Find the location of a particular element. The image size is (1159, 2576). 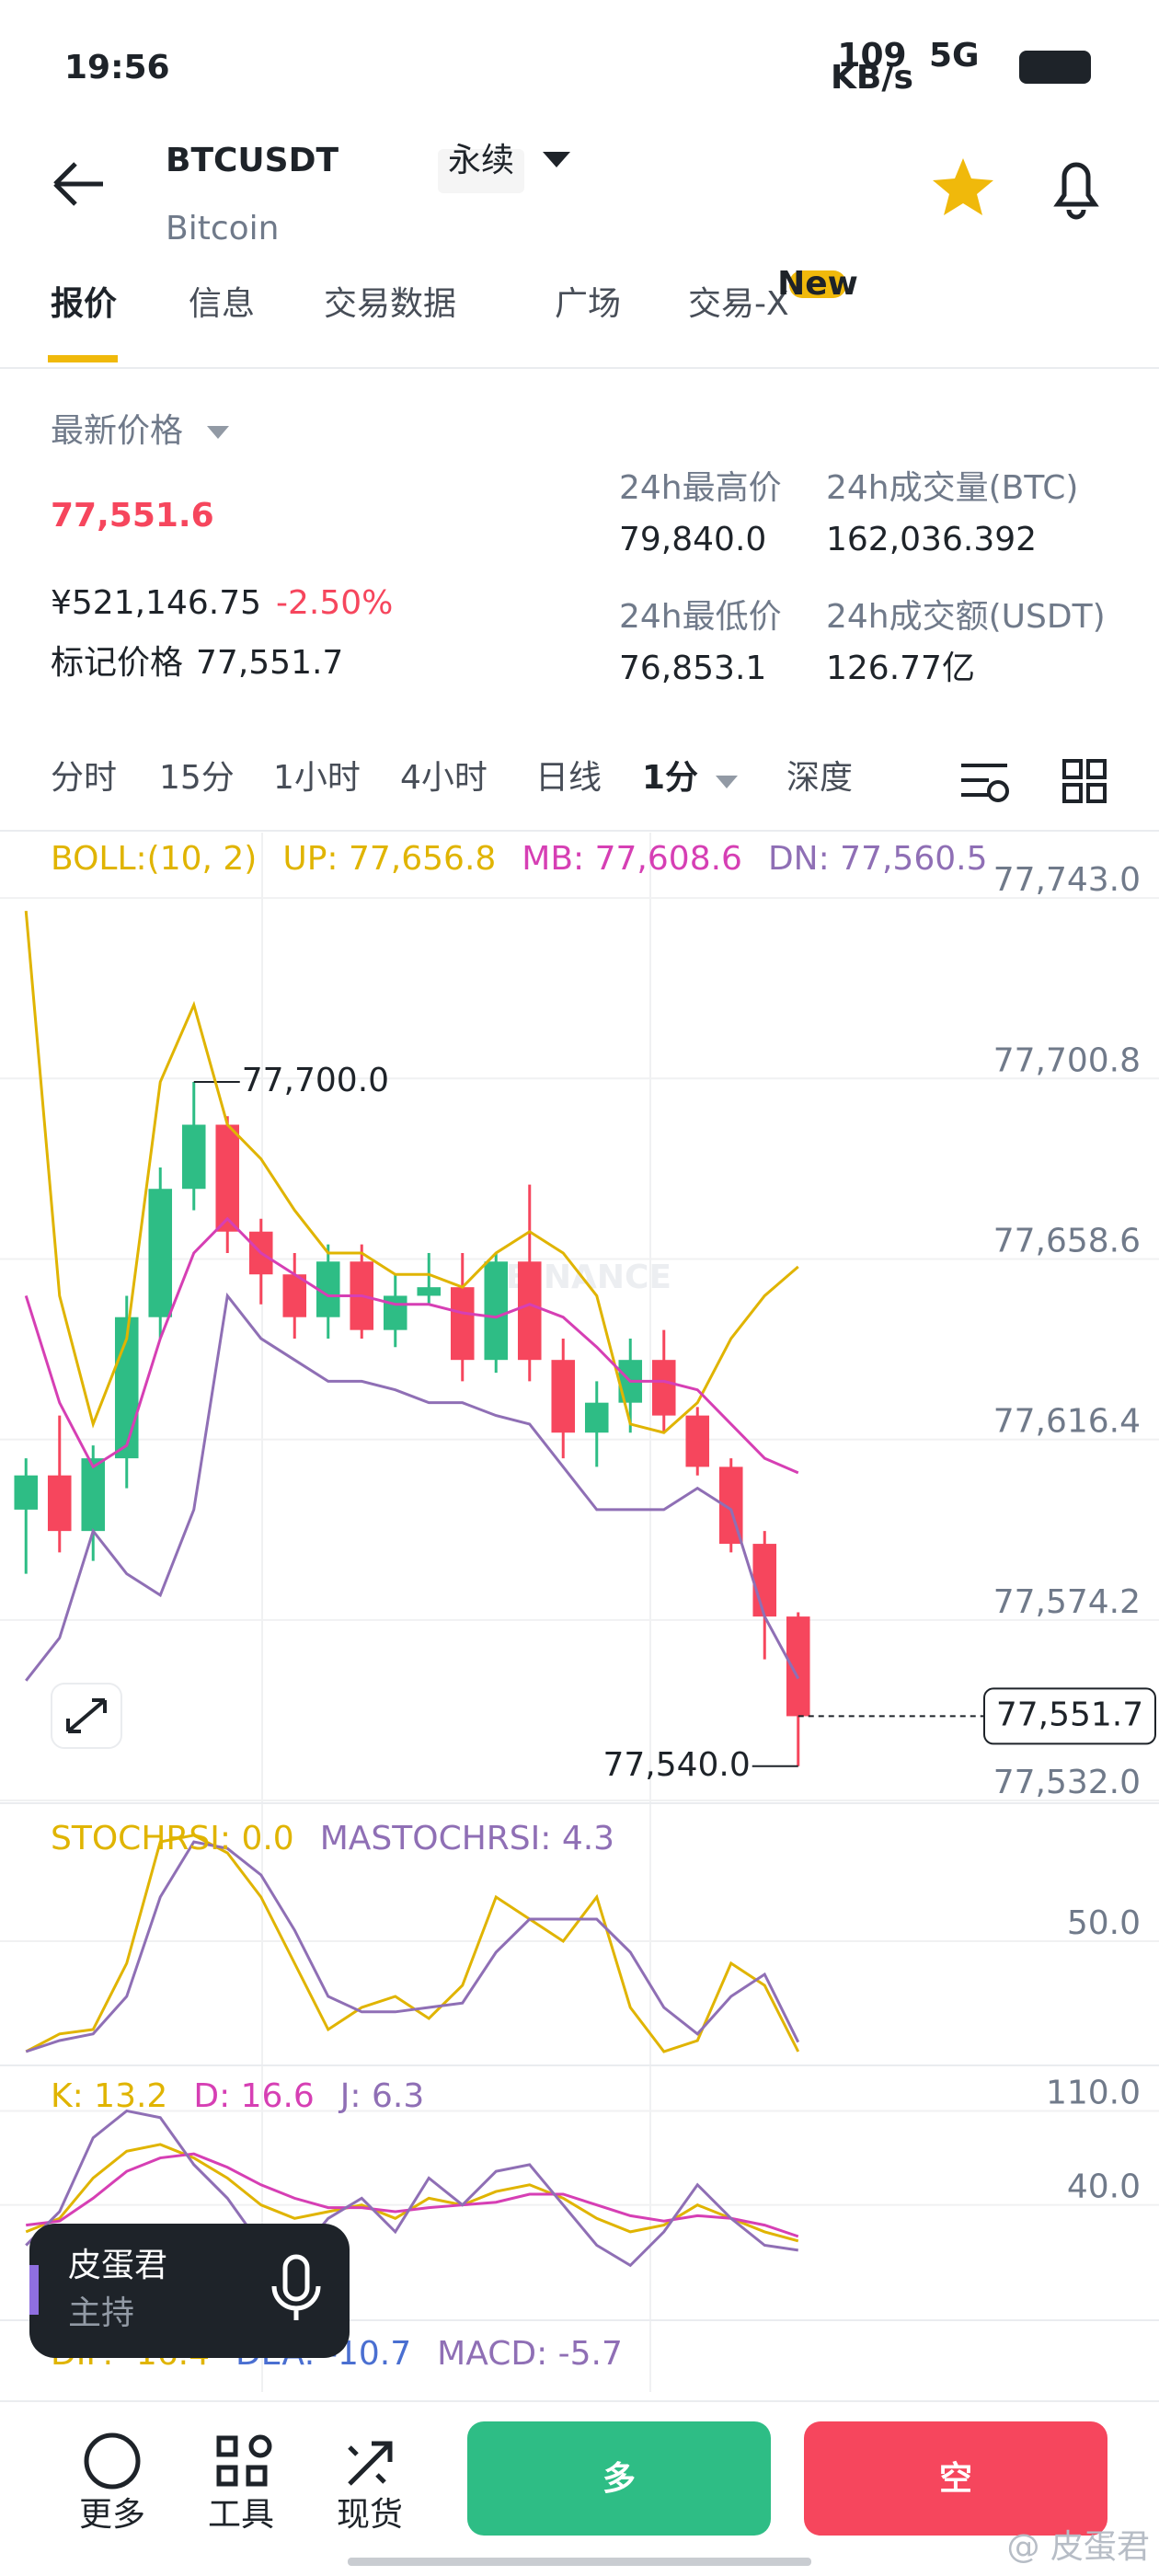

action-label: 工具 is located at coordinates (241, 2515).